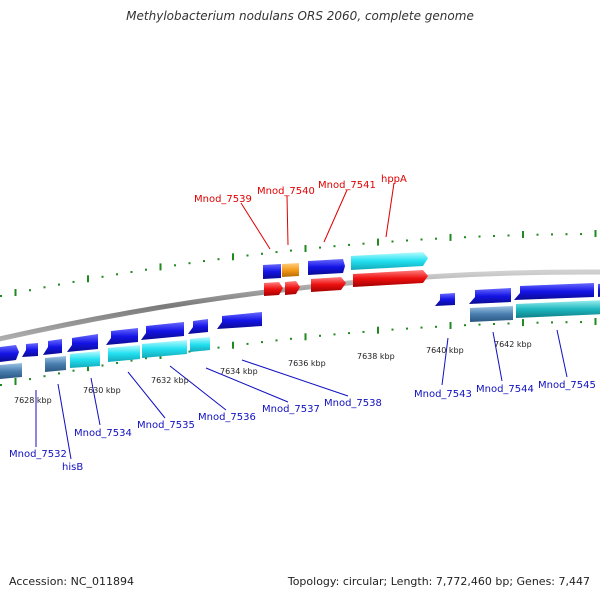  I want to click on gene-label: Mnod_7539, so click(223, 199).